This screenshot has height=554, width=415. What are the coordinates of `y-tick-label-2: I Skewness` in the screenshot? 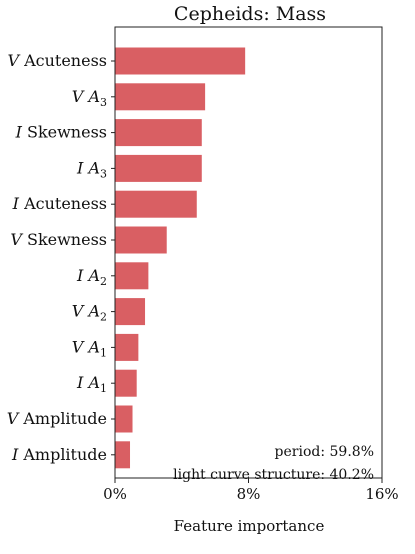 It's located at (61, 132).